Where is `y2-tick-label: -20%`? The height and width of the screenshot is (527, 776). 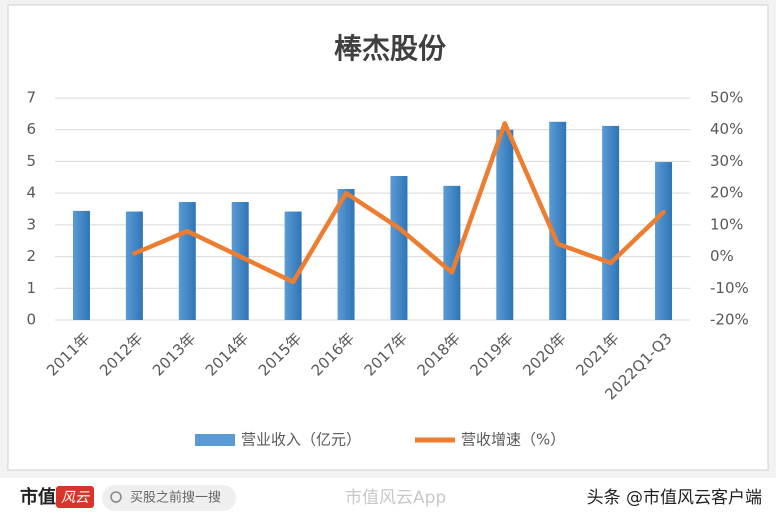 y2-tick-label: -20% is located at coordinates (729, 320).